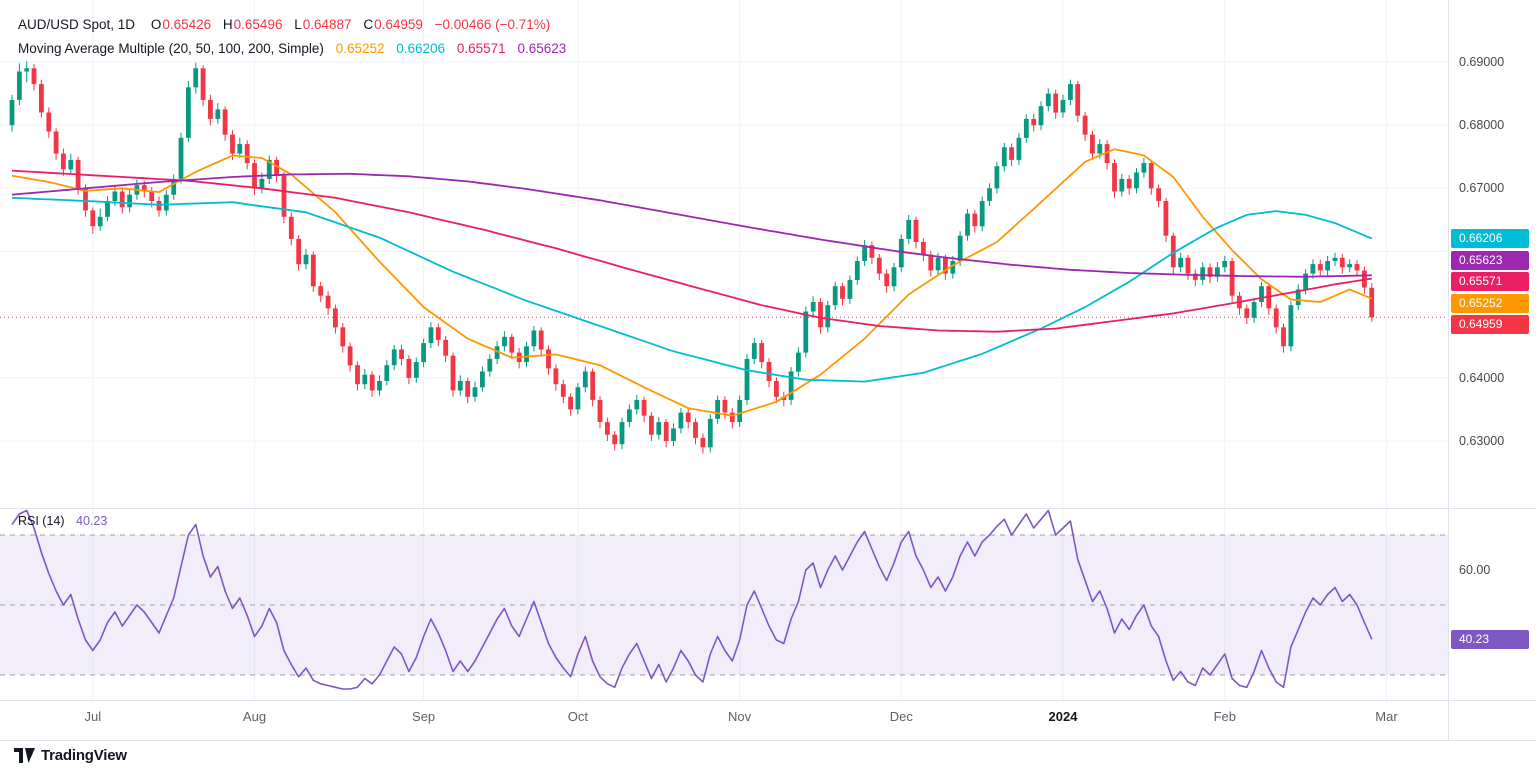 This screenshot has height=776, width=1536. I want to click on time-tick-label: Jul, so click(93, 716).